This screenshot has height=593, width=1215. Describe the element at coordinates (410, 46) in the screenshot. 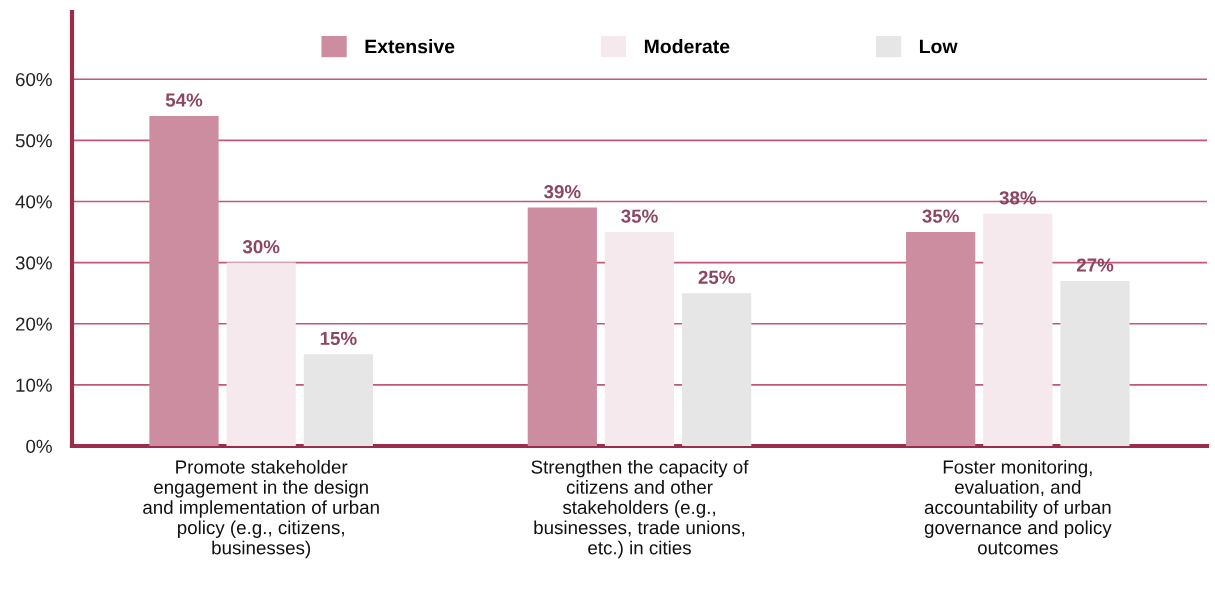

I see `legend-label: Extensive` at that location.